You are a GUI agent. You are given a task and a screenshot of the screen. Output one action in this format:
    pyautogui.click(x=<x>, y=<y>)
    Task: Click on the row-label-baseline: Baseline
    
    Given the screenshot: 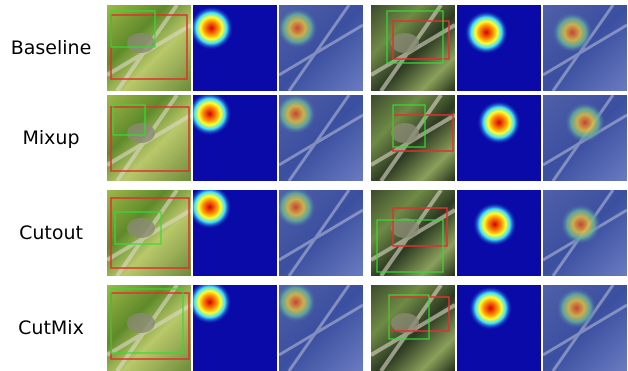 What is the action you would take?
    pyautogui.click(x=51, y=48)
    